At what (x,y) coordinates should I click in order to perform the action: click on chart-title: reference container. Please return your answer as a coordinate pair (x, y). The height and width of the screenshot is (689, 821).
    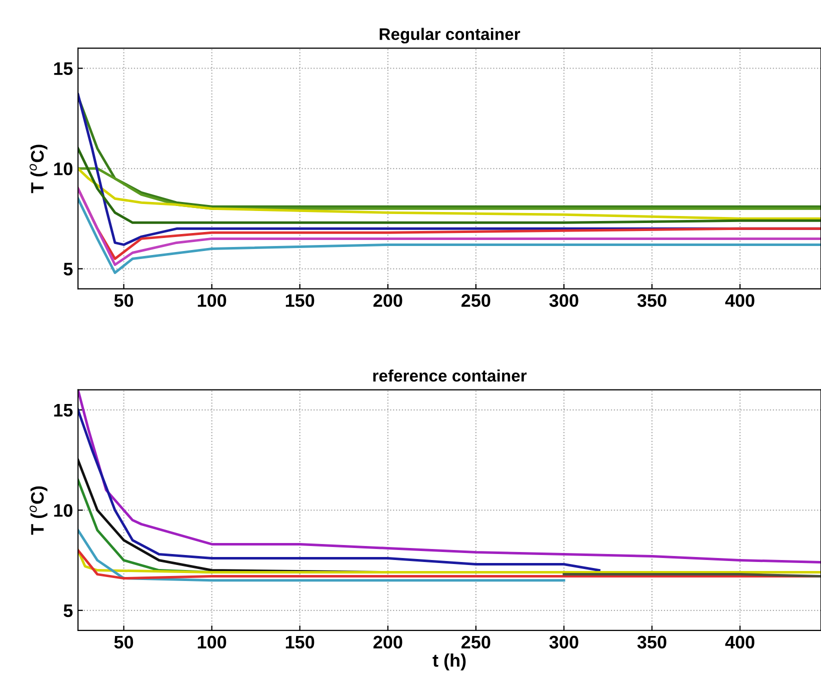
    Looking at the image, I should click on (450, 375).